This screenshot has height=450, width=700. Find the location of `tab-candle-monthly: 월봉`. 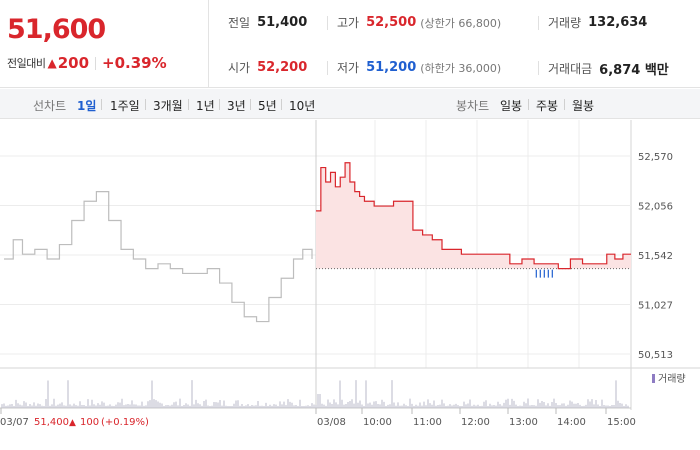

tab-candle-monthly: 월봉 is located at coordinates (583, 106).